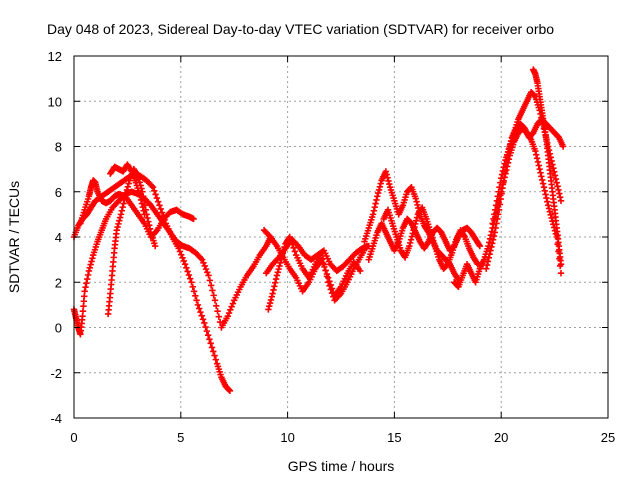 This screenshot has height=480, width=640. I want to click on y-tick-label: 4, so click(58, 237).